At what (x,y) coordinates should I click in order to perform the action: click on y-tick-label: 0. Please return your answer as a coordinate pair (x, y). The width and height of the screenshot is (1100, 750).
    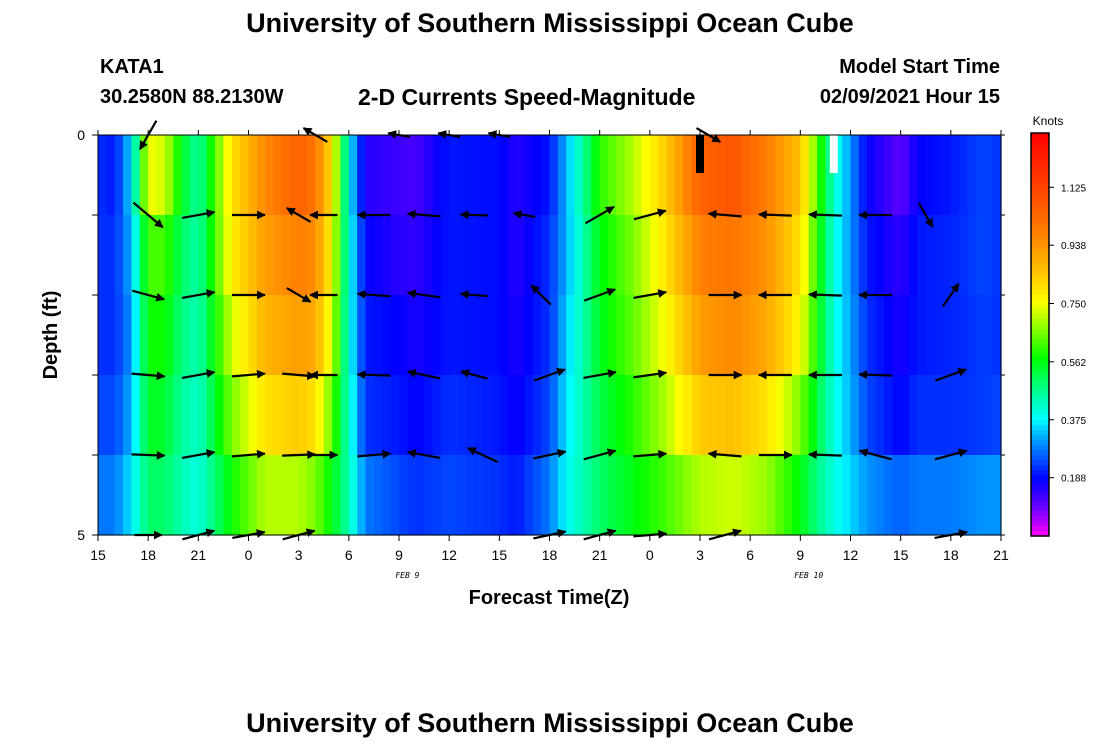
    Looking at the image, I should click on (81, 135).